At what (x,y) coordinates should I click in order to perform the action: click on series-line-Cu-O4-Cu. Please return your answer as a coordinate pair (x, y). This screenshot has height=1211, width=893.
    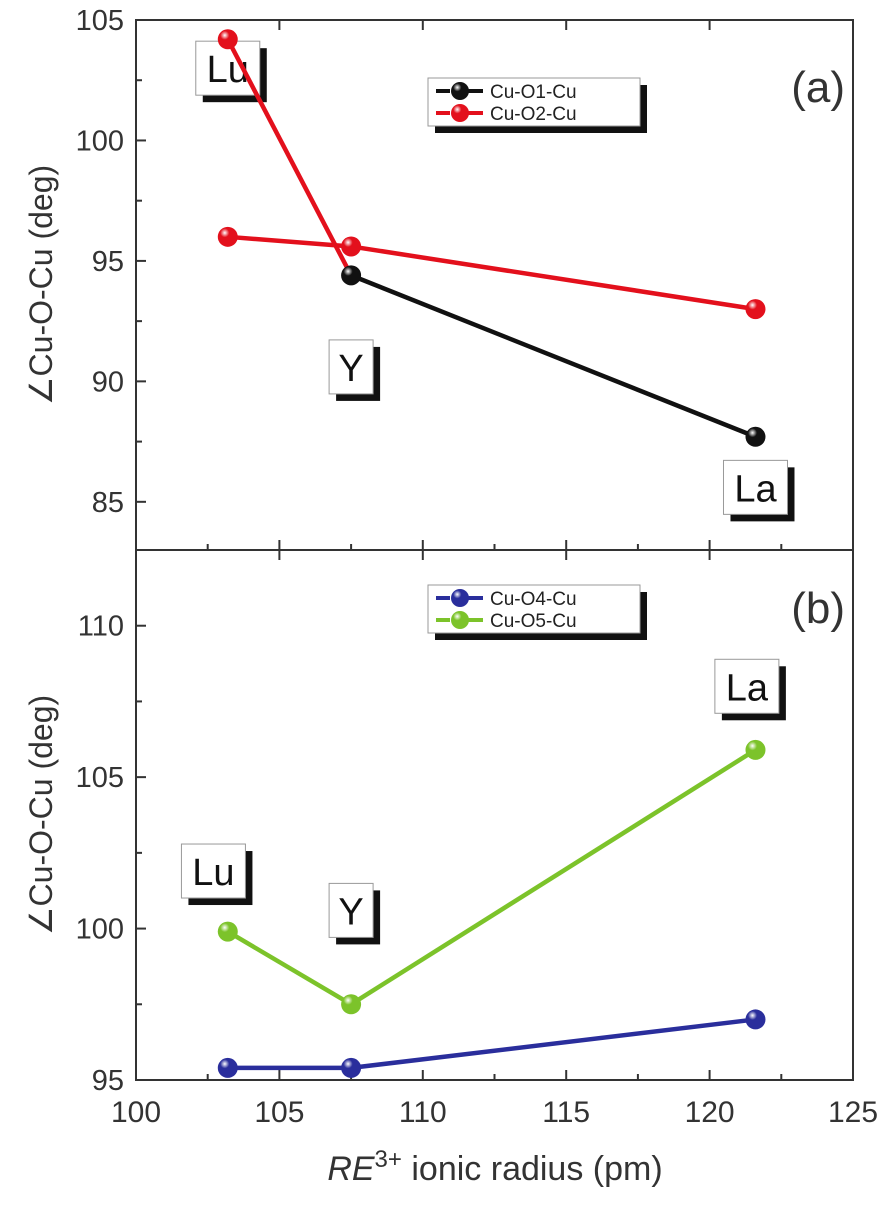
    Looking at the image, I should click on (553, 1044).